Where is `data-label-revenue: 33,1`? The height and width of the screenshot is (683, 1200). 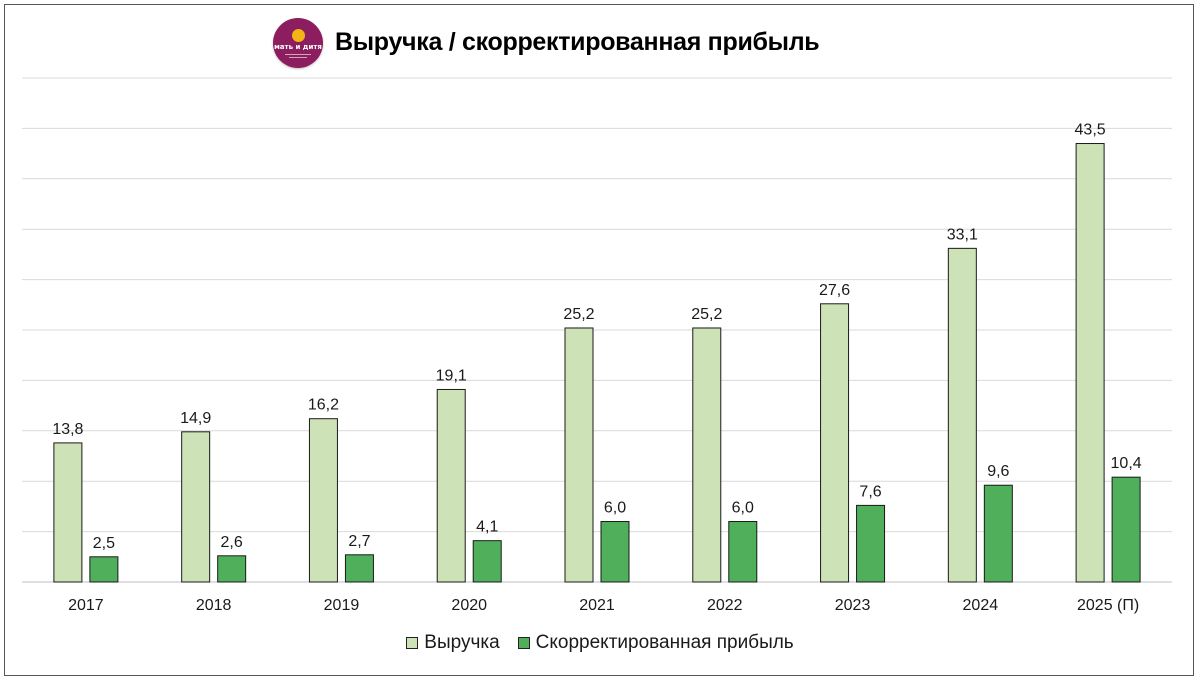 data-label-revenue: 33,1 is located at coordinates (962, 234).